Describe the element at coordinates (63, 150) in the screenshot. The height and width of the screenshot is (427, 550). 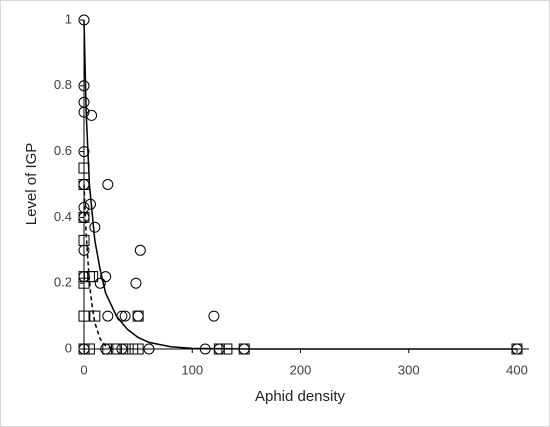
I see `y-tick-label: 0.6` at that location.